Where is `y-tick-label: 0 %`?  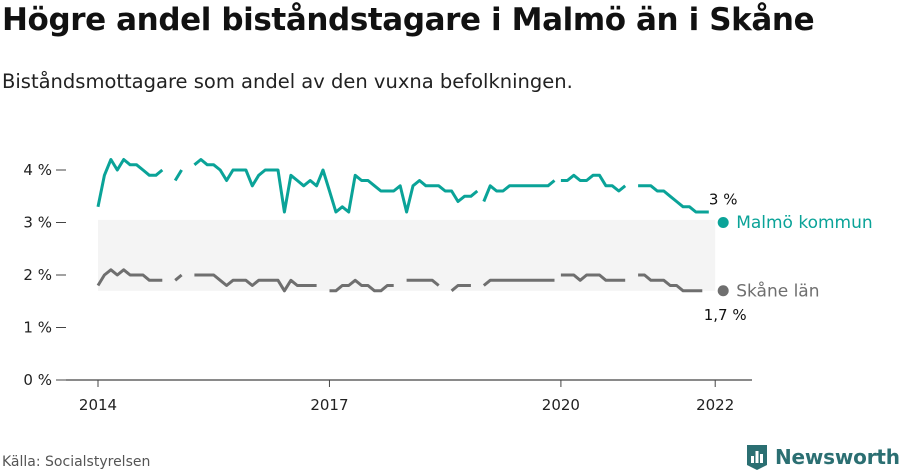 y-tick-label: 0 % is located at coordinates (37, 380).